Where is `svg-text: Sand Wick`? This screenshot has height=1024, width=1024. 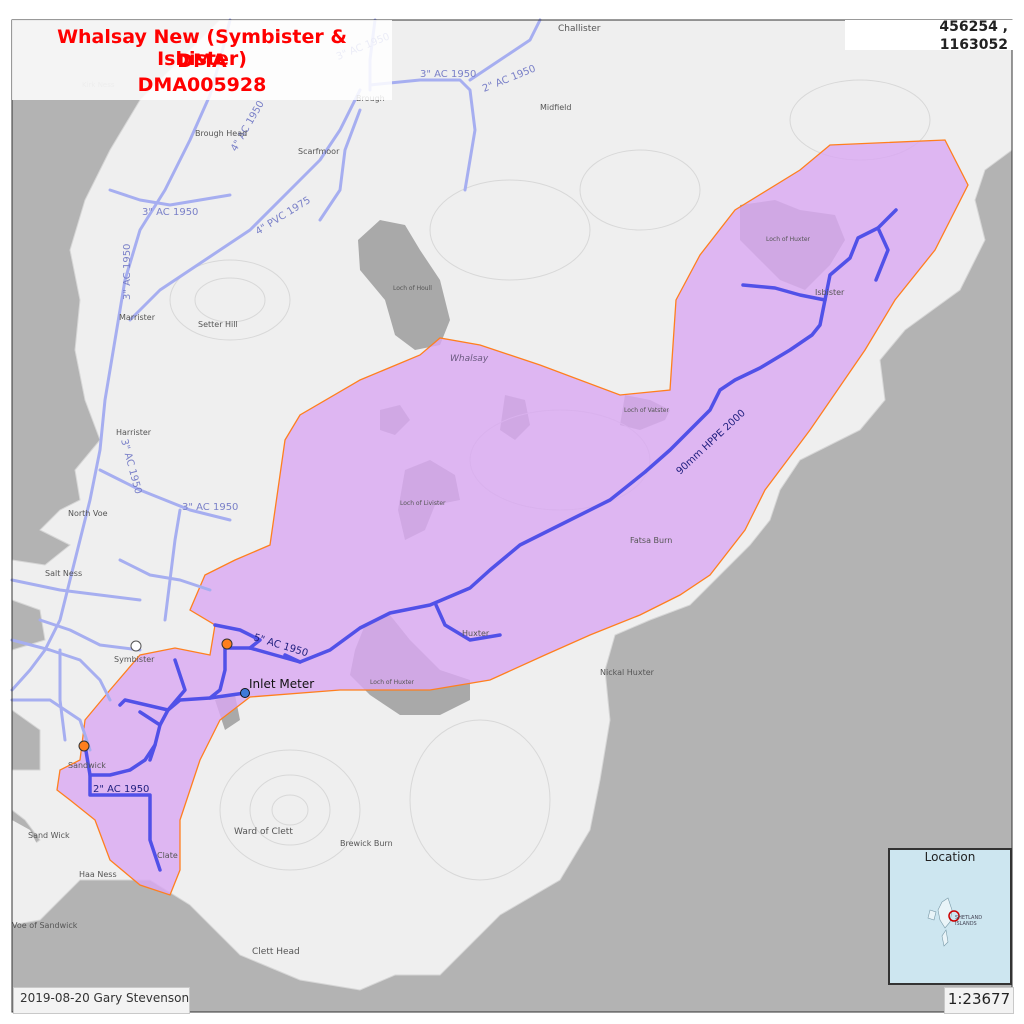
svg-text: Sand Wick is located at coordinates (49, 835).